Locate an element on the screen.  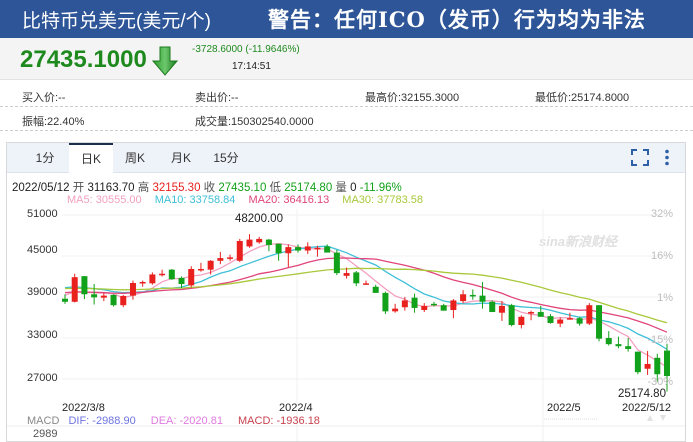
y-tick-33000: 33000 is located at coordinates (42, 335).